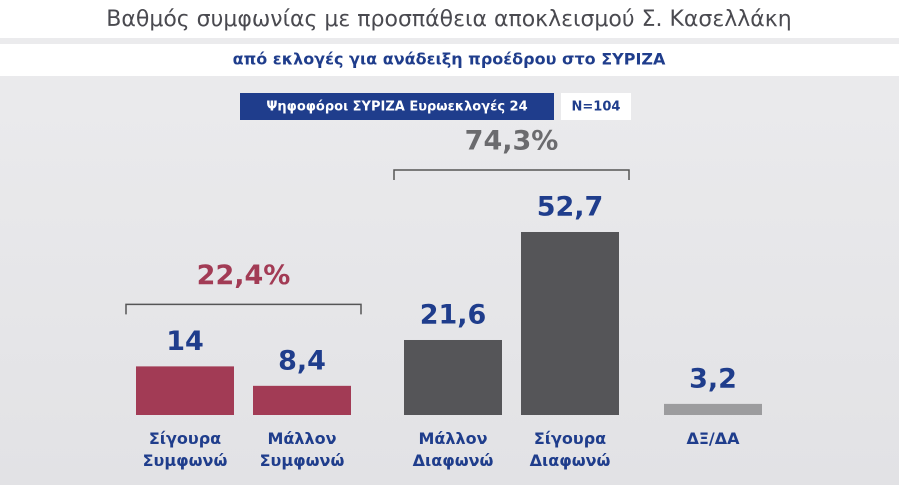 The width and height of the screenshot is (899, 485). Describe the element at coordinates (512, 141) in the screenshot. I see `group-label: 74,3%` at that location.